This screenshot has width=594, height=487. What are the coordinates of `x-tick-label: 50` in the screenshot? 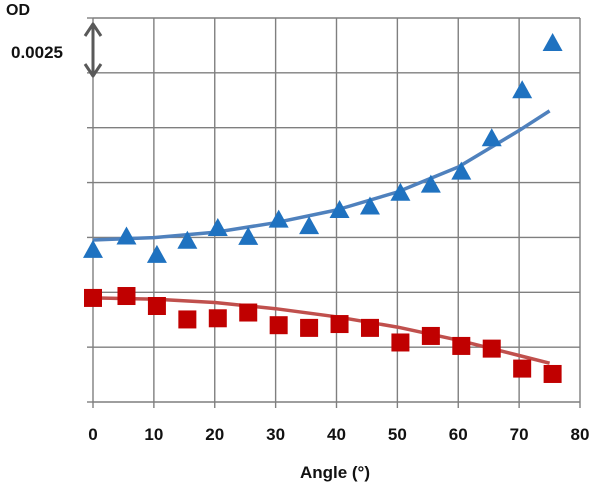 It's located at (397, 434).